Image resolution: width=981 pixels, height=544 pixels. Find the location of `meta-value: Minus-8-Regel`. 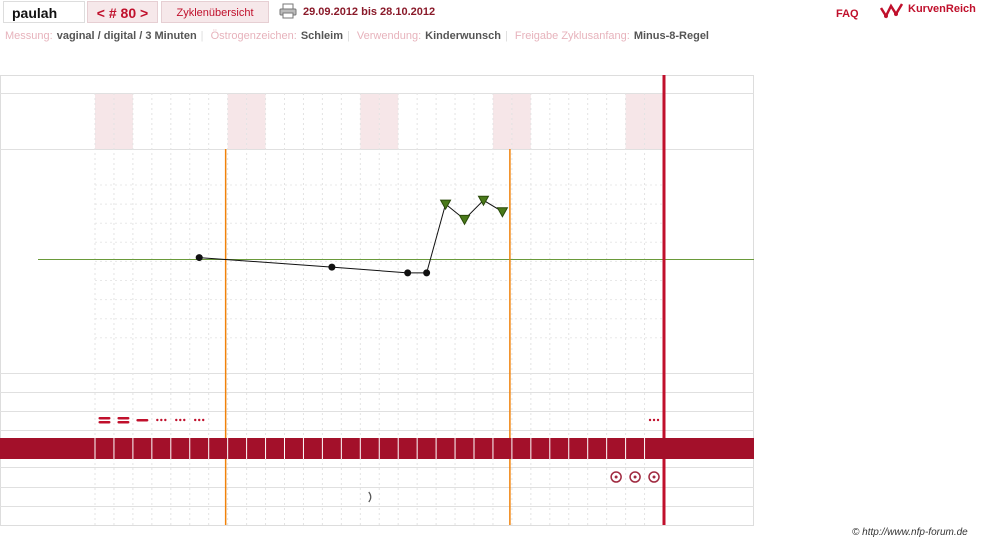

meta-value: Minus-8-Regel is located at coordinates (671, 36).